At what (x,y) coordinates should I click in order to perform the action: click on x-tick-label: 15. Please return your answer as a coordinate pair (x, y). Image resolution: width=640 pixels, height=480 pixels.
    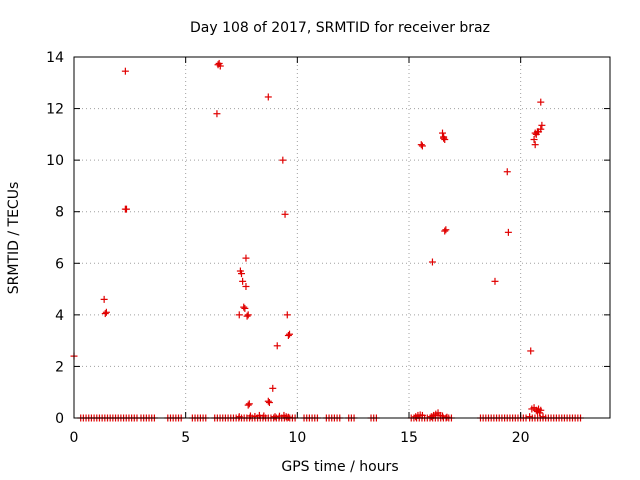
    Looking at the image, I should click on (409, 438).